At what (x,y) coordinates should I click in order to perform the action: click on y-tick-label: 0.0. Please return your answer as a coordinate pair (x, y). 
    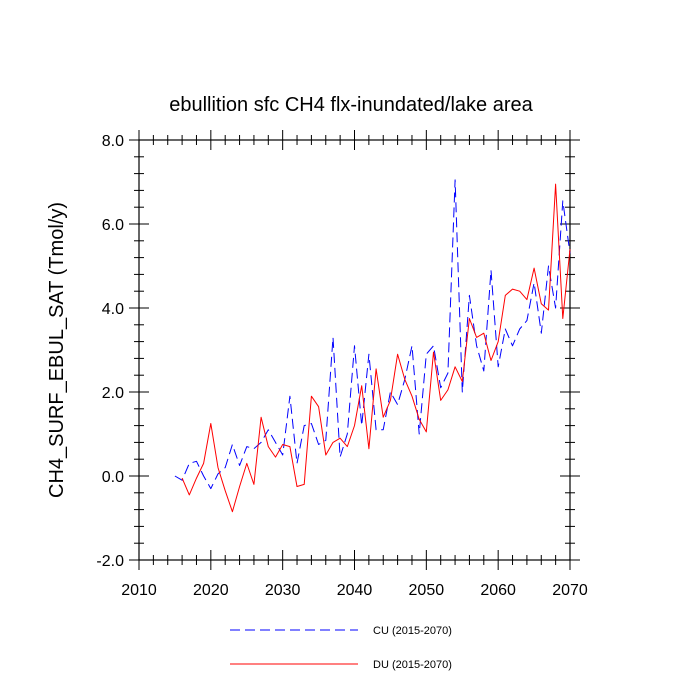
    Looking at the image, I should click on (113, 477).